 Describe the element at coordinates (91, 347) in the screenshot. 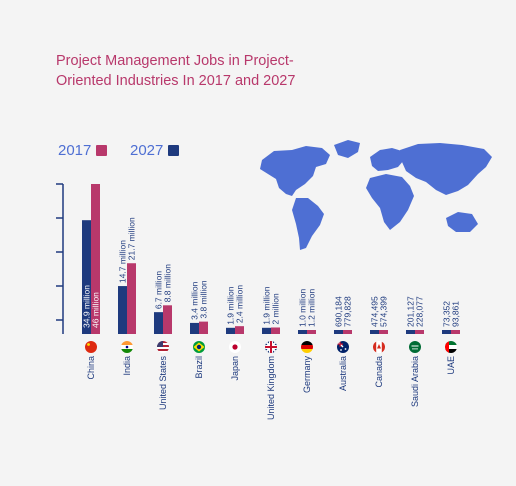

I see `china-flag-icon` at that location.